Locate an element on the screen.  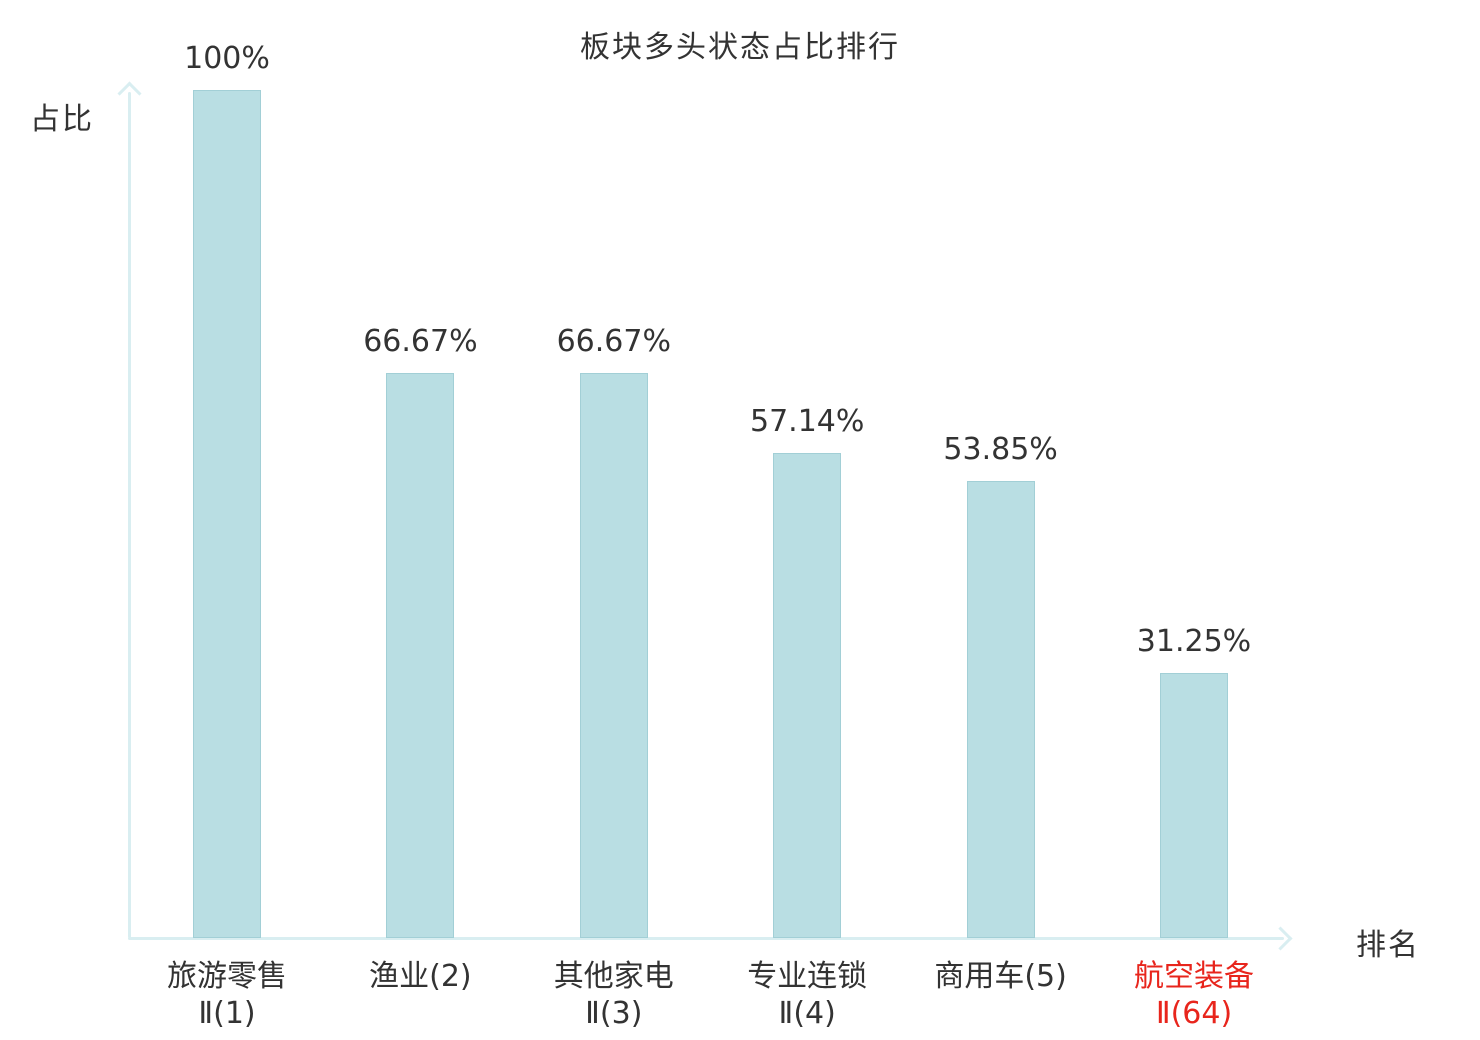
bar-value-label-1: 100% is located at coordinates (227, 58).